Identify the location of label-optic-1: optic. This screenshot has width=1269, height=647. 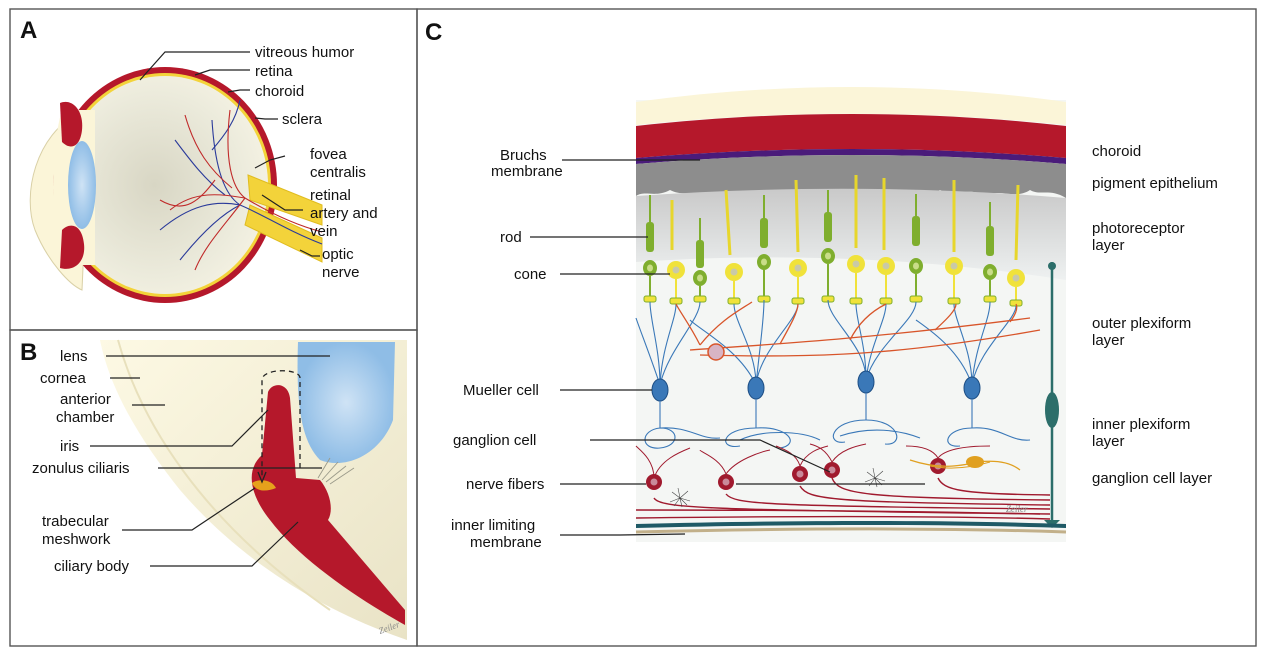
(338, 254).